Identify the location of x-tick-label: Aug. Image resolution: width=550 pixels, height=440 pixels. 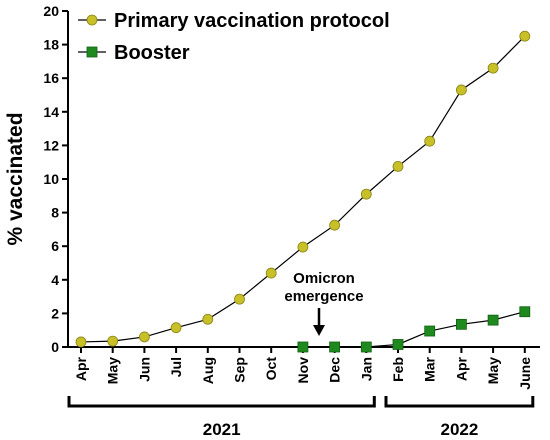
(208, 370).